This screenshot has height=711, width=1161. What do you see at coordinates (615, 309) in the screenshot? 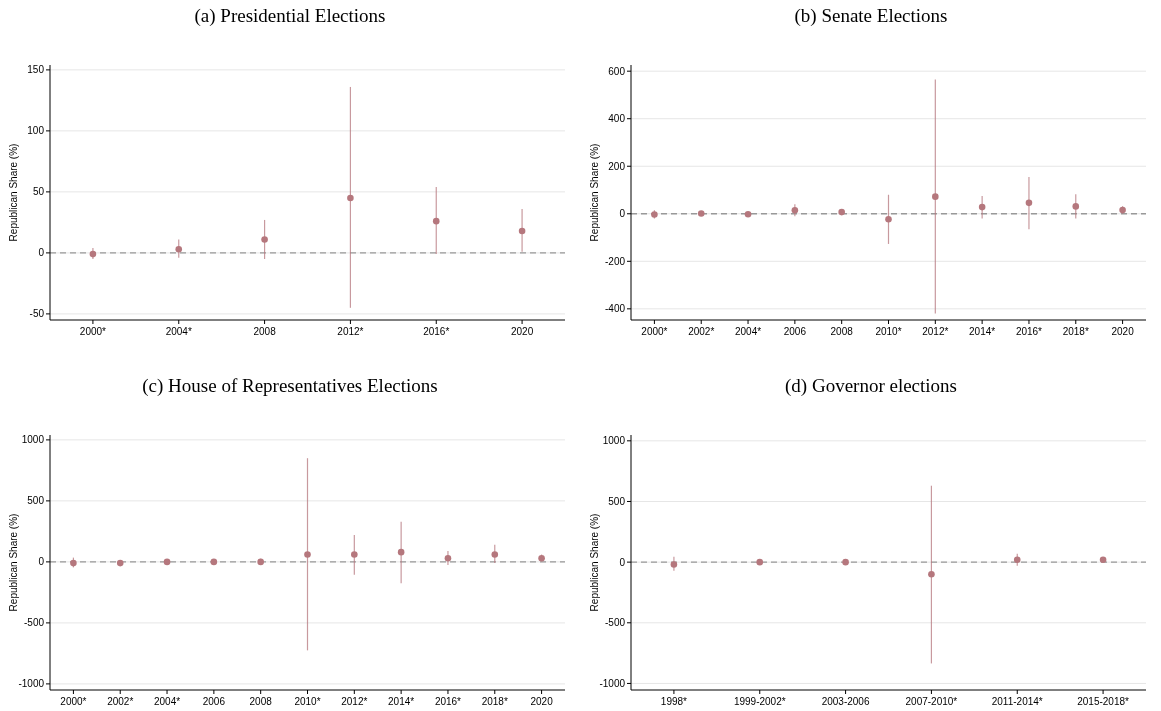
I see `y-tick-label: -400` at bounding box center [615, 309].